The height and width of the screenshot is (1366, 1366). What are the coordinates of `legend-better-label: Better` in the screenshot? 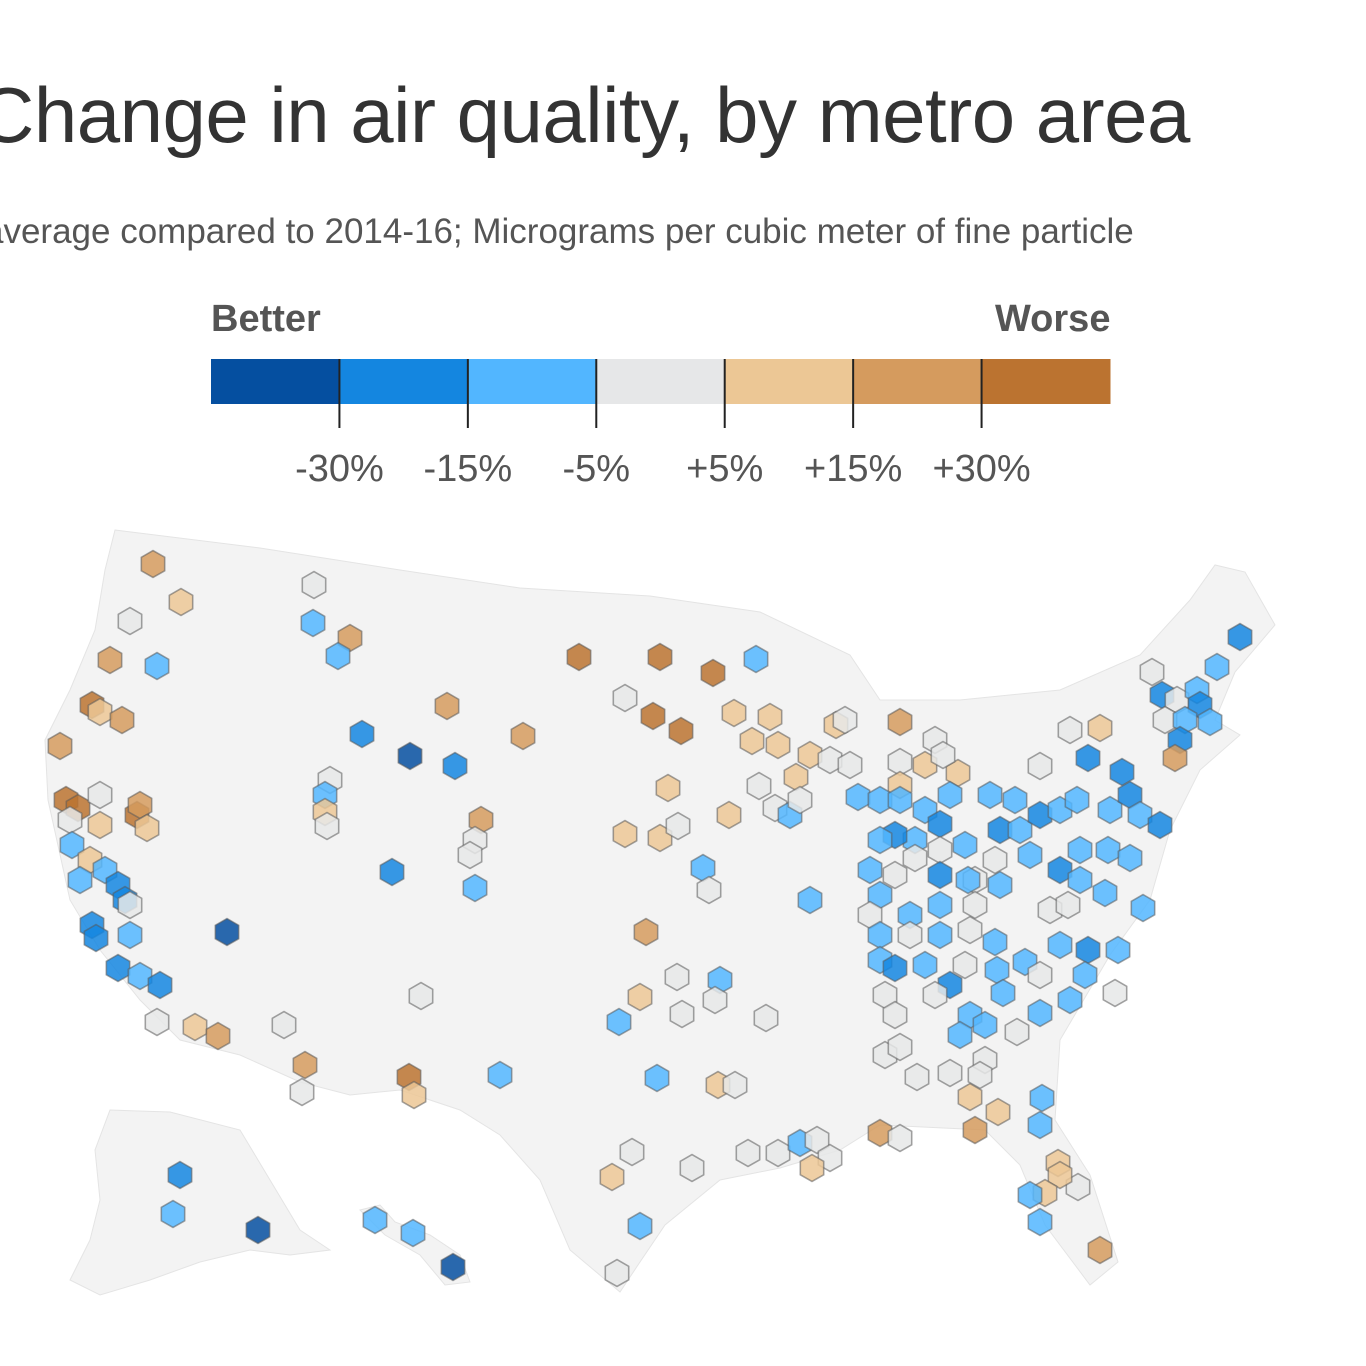 It's located at (266, 319).